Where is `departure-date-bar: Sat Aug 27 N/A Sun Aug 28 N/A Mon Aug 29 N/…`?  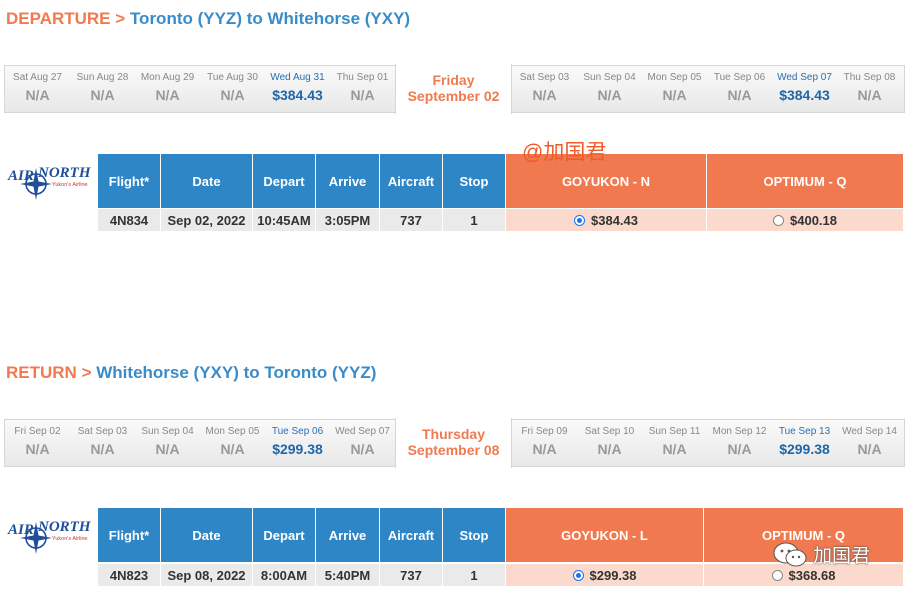
departure-date-bar: Sat Aug 27 N/A Sun Aug 28 N/A Mon Aug 29 N/… is located at coordinates (454, 89).